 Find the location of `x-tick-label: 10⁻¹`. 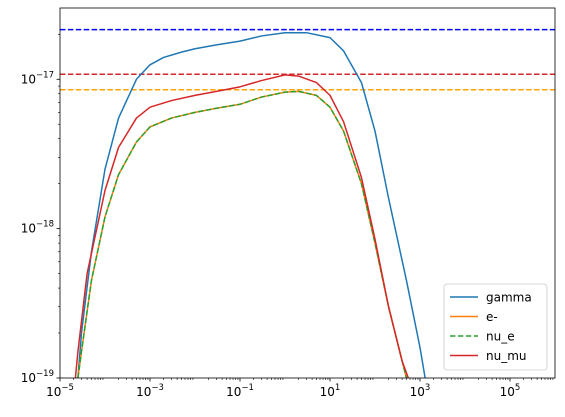

x-tick-label: 10⁻¹ is located at coordinates (240, 391).